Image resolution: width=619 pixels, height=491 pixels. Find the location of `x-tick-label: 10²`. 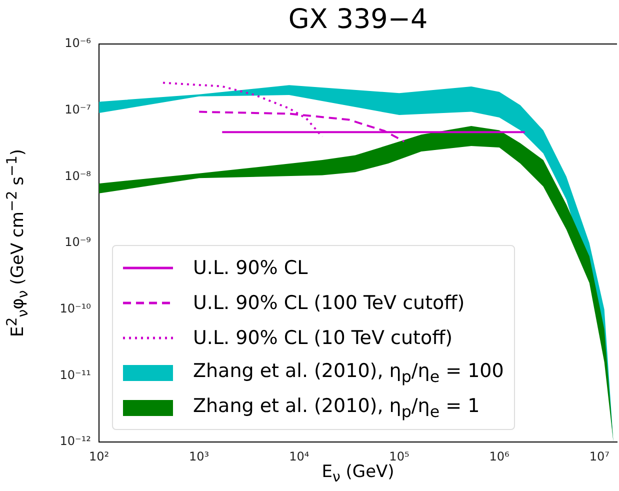

x-tick-label: 10² is located at coordinates (99, 456).